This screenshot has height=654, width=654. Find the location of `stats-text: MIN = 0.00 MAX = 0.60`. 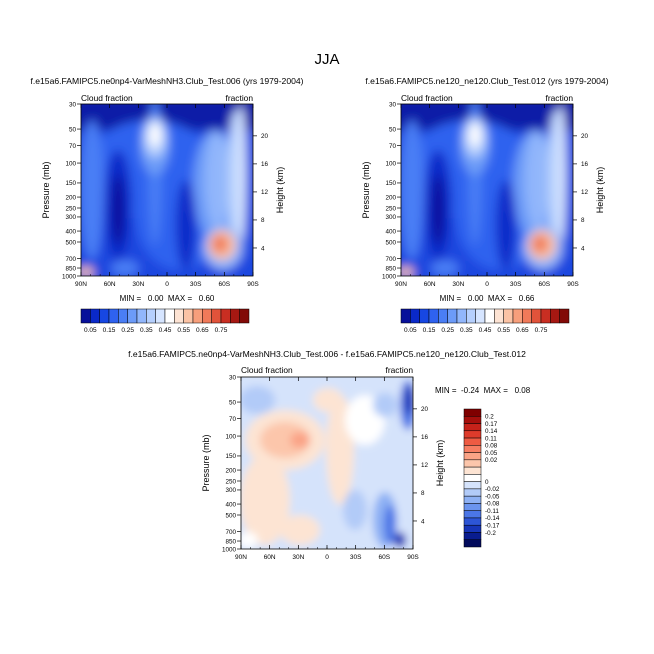

stats-text: MIN = 0.00 MAX = 0.60 is located at coordinates (167, 298).